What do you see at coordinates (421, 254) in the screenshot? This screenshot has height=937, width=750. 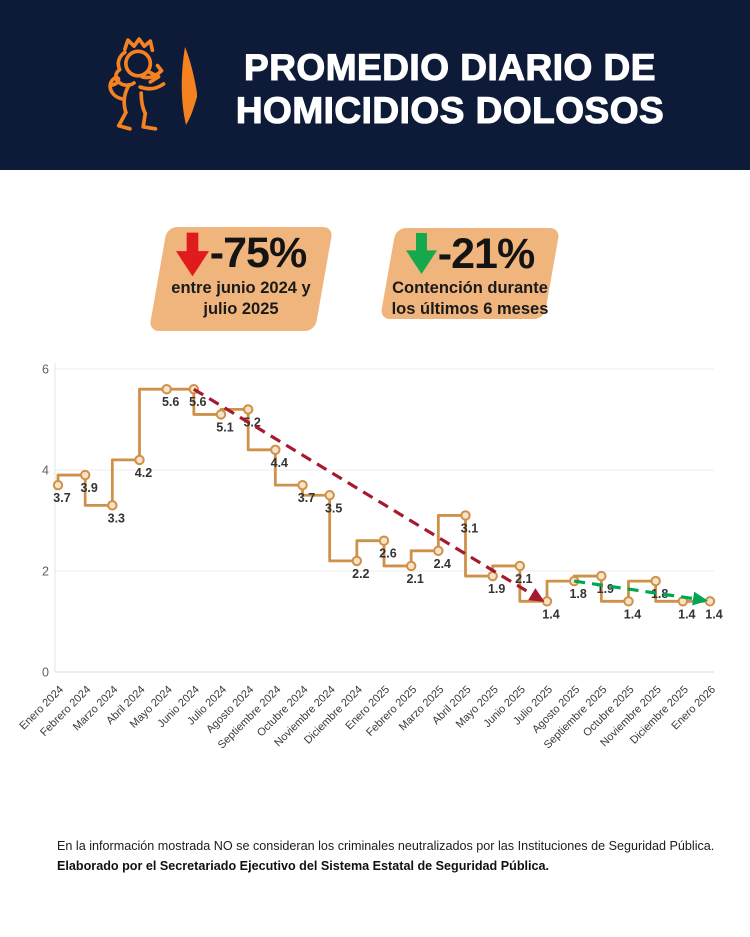 I see `green-down-arrow-icon` at bounding box center [421, 254].